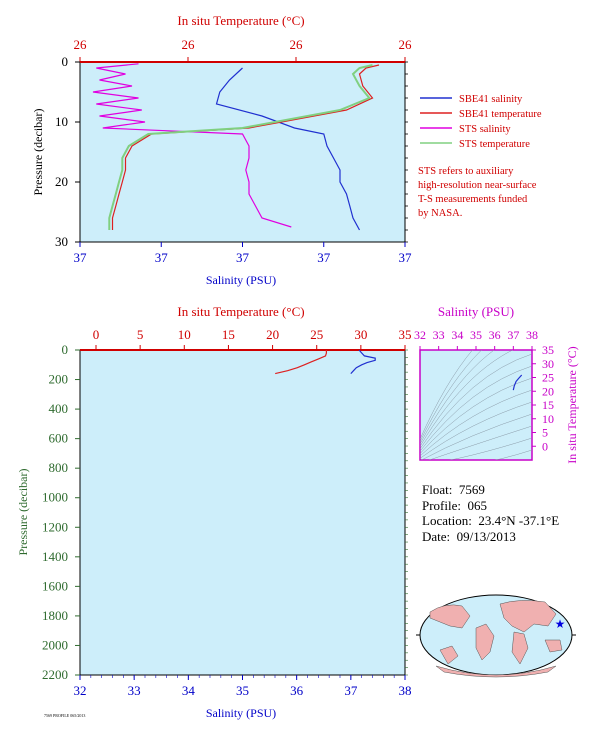 This screenshot has height=736, width=601. I want to click on lower-temperature-line, so click(301, 362).